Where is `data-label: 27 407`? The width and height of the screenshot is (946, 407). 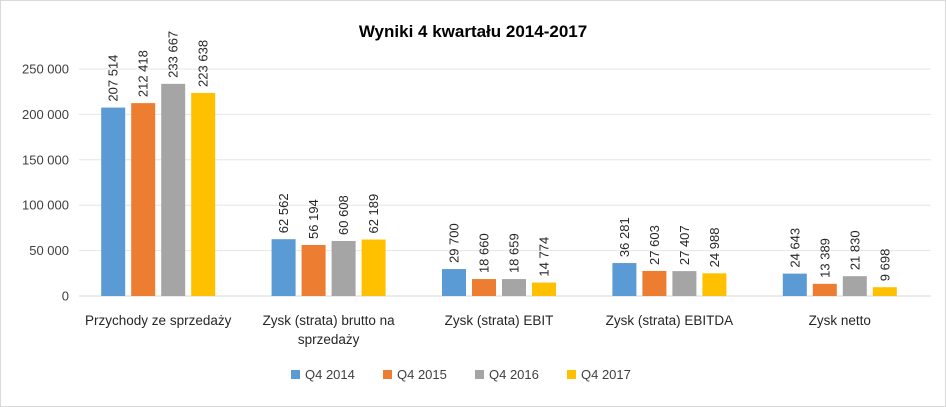
data-label: 27 407 is located at coordinates (684, 245).